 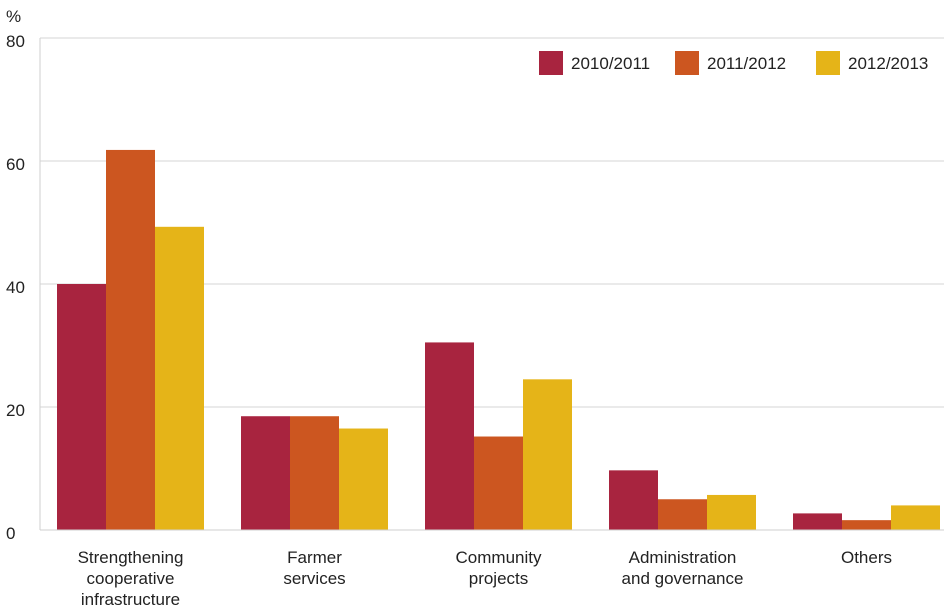 I want to click on x-category-label: Others, so click(x=866, y=557).